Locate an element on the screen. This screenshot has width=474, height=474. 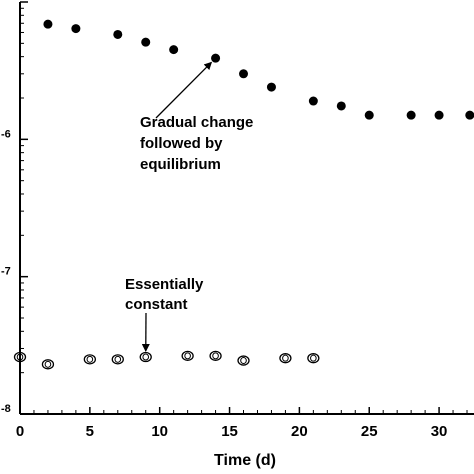
x-axis: 0 5 10 15 20 25 30 is located at coordinates (242, 423).